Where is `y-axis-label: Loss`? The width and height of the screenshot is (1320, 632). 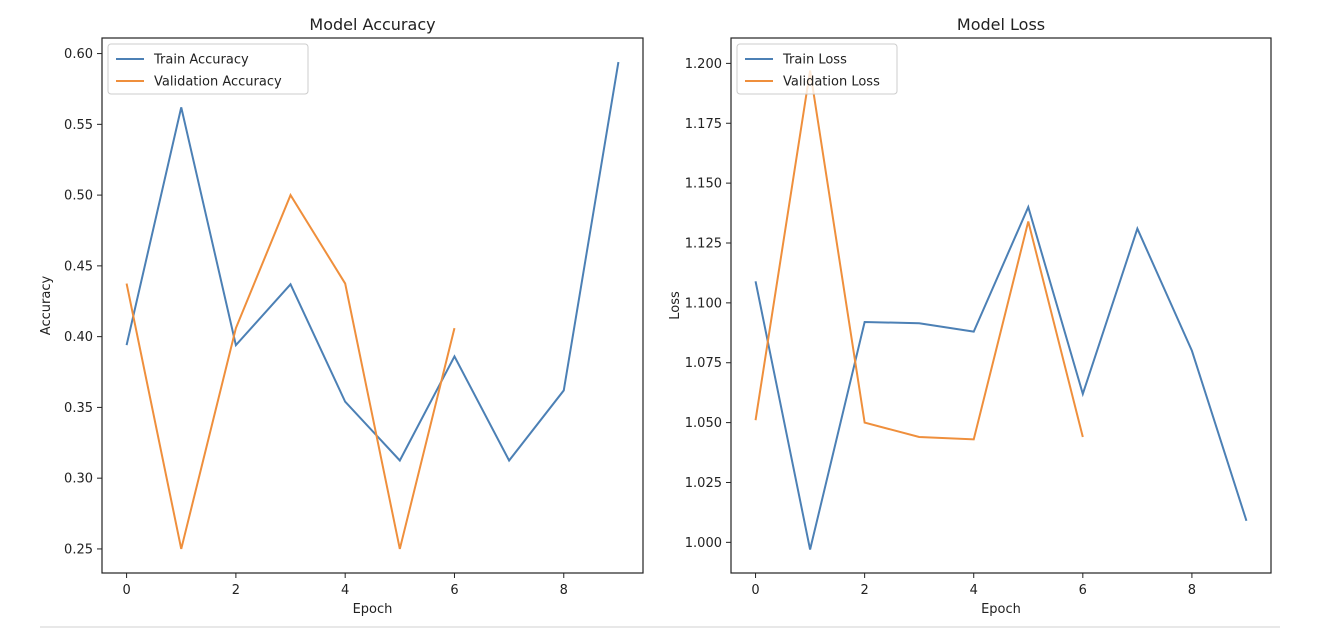 y-axis-label: Loss is located at coordinates (675, 305).